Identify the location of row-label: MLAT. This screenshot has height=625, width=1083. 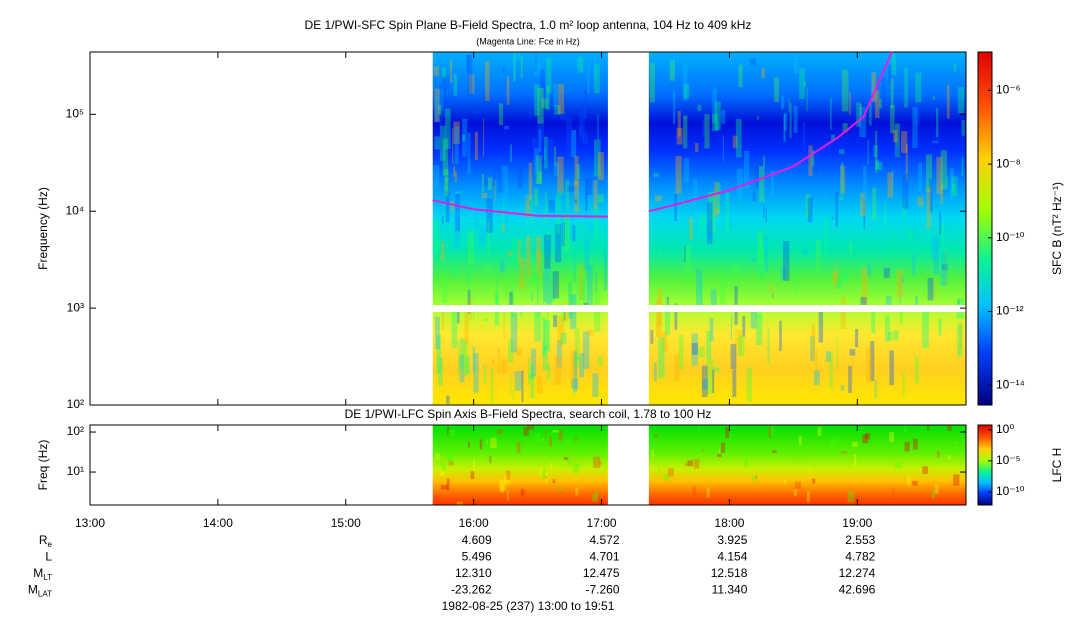
(40, 591).